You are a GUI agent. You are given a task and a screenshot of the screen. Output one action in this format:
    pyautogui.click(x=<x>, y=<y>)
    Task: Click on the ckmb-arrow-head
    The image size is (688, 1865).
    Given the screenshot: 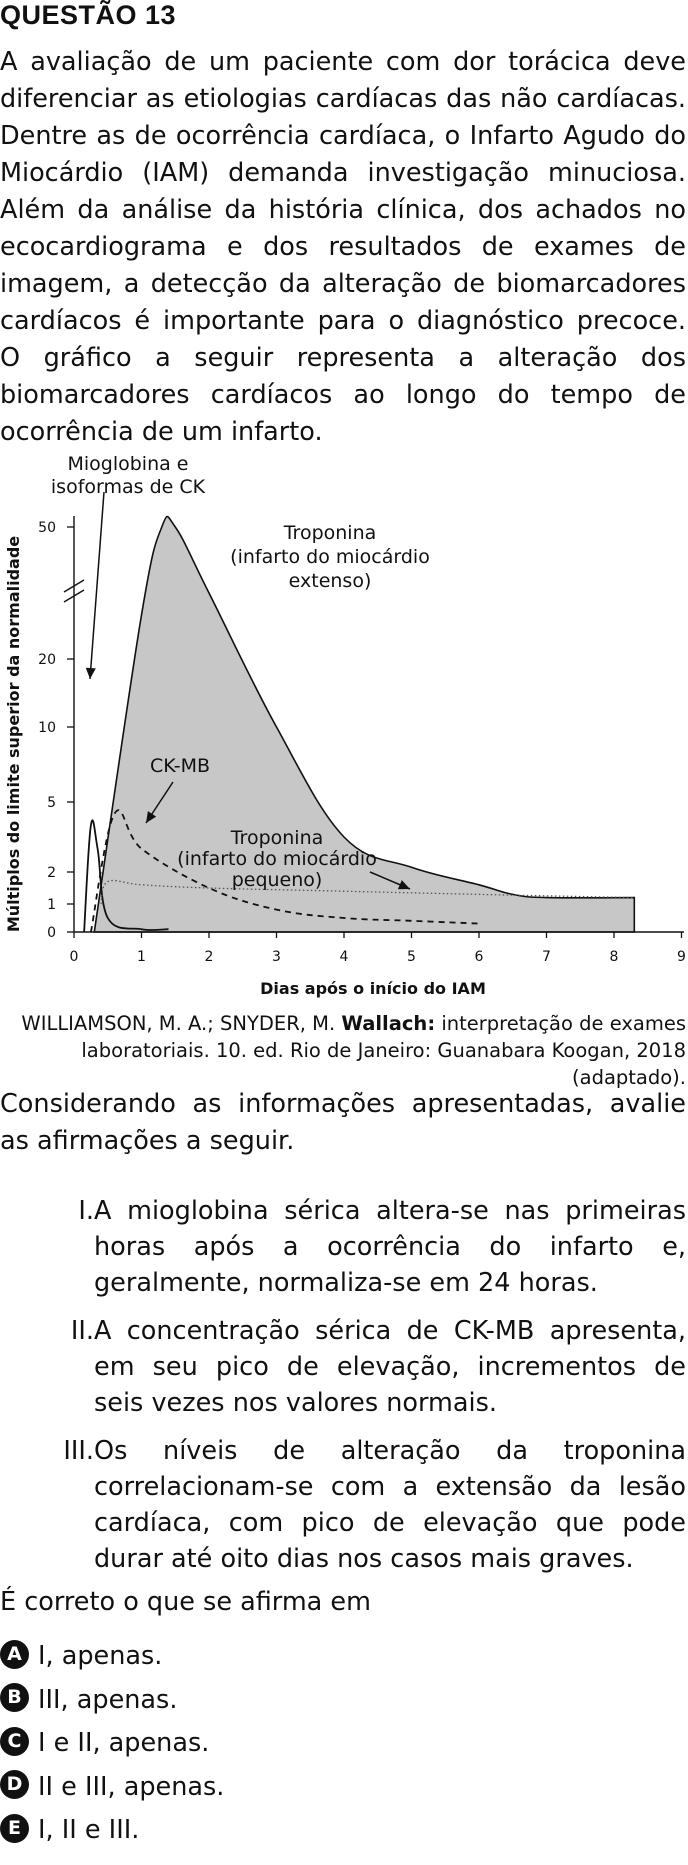 What is the action you would take?
    pyautogui.click(x=151, y=817)
    